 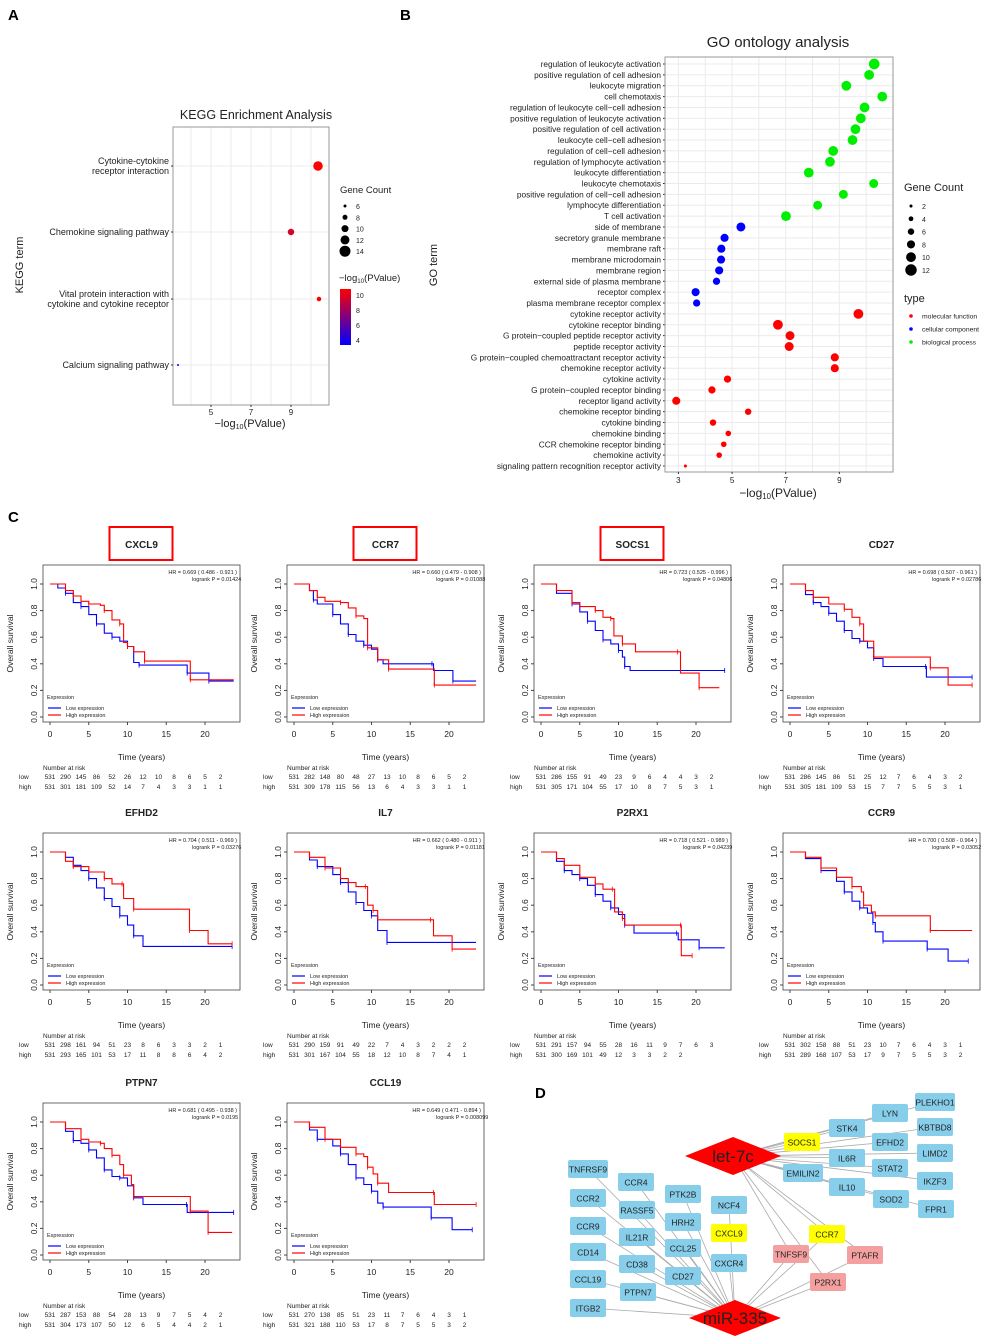 I want to click on type-legend-title: type, so click(x=914, y=299).